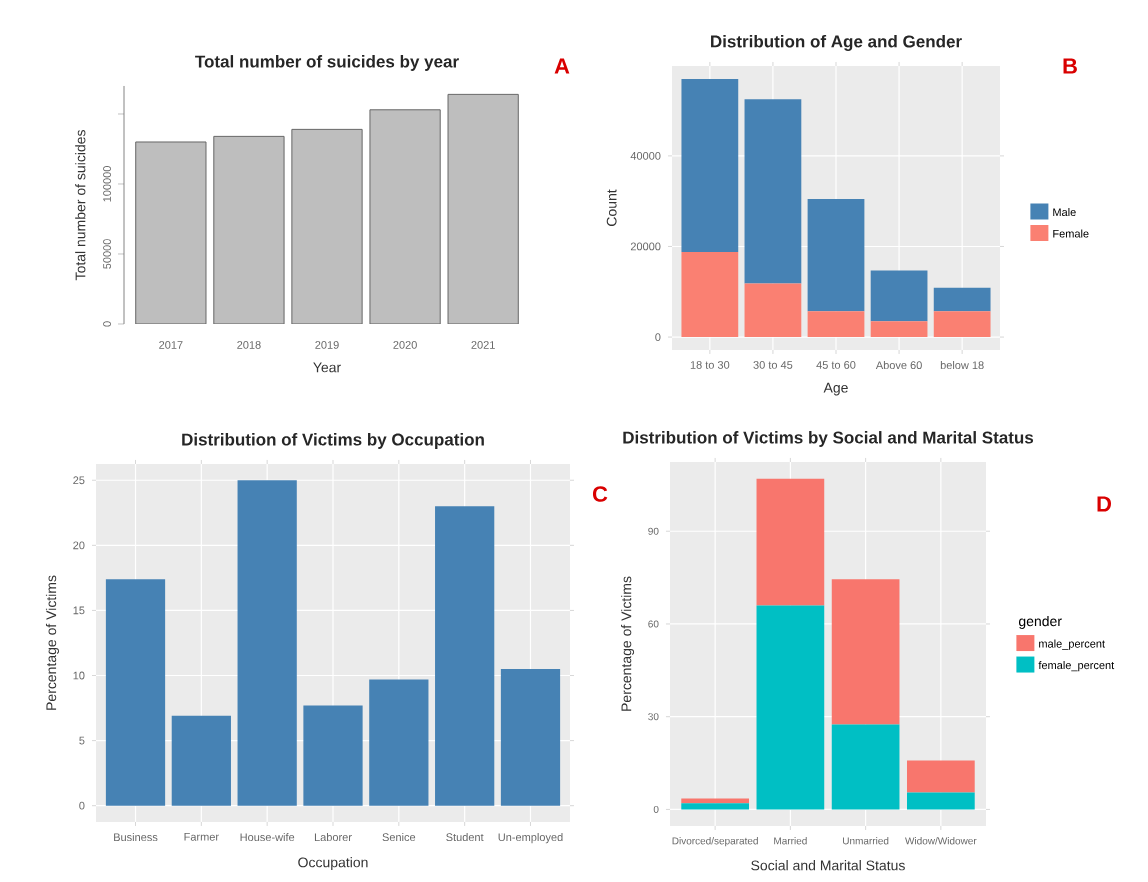 The image size is (1148, 882). Describe the element at coordinates (562, 66) in the screenshot. I see `text: A` at that location.